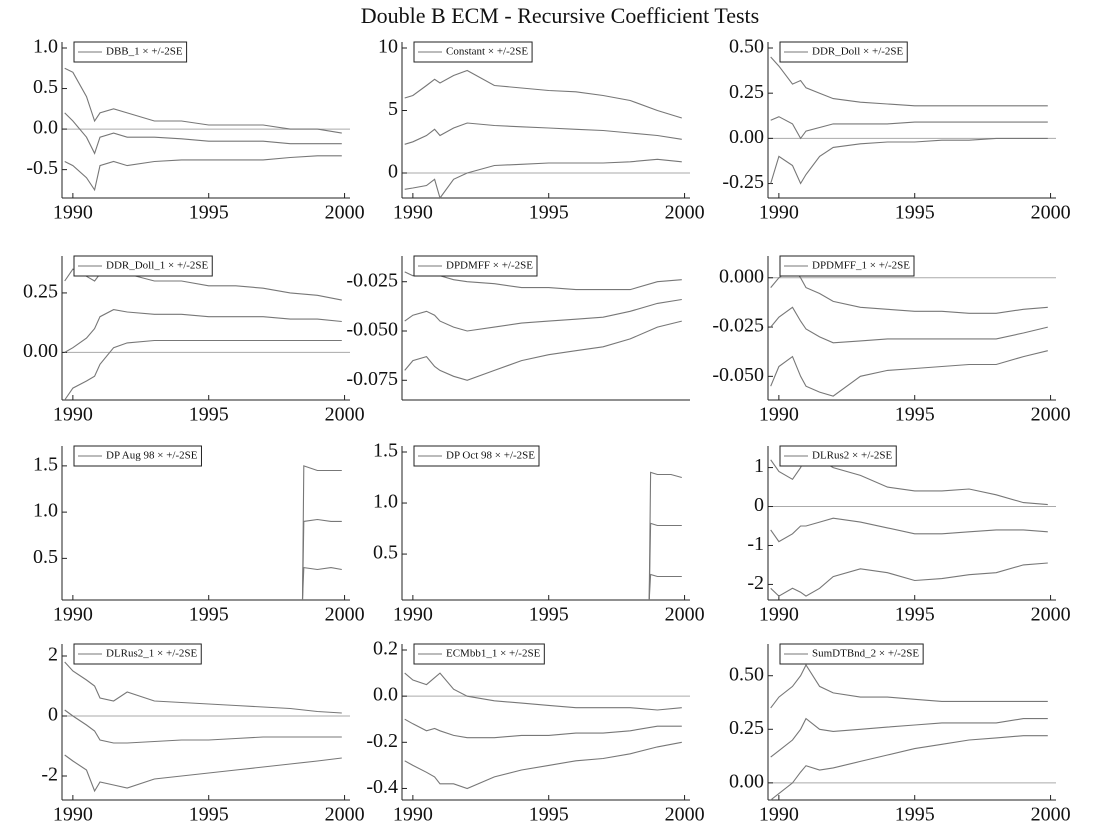 The image size is (1095, 827). What do you see at coordinates (746, 674) in the screenshot?
I see `y-tick-label: 0.50` at bounding box center [746, 674].